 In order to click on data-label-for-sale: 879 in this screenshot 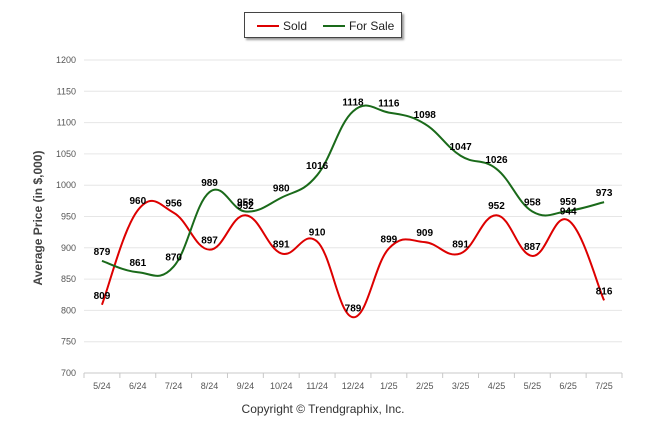, I will do `click(102, 252)`.